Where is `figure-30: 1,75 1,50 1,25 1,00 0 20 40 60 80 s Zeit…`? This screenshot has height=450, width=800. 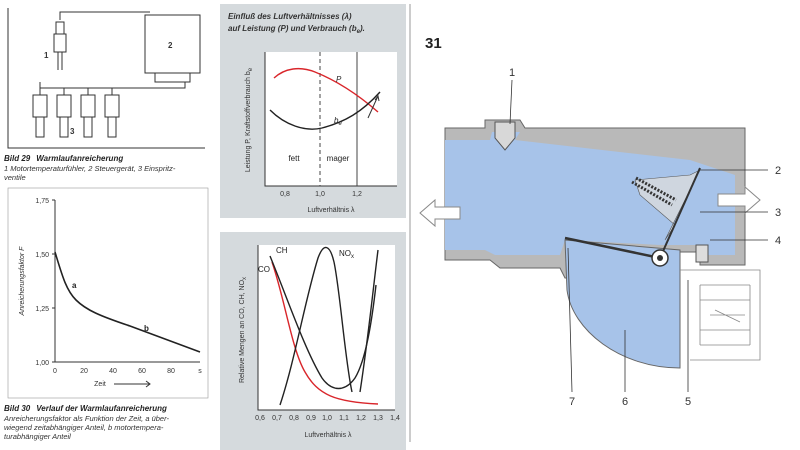
figure-30: 1,75 1,50 1,25 1,00 0 20 40 60 80 s Zeit… is located at coordinates (106, 314).